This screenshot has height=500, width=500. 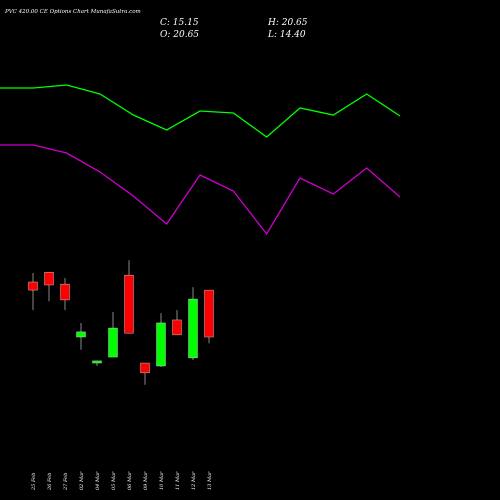 I want to click on close-label: C: 15.15, so click(x=179, y=23).